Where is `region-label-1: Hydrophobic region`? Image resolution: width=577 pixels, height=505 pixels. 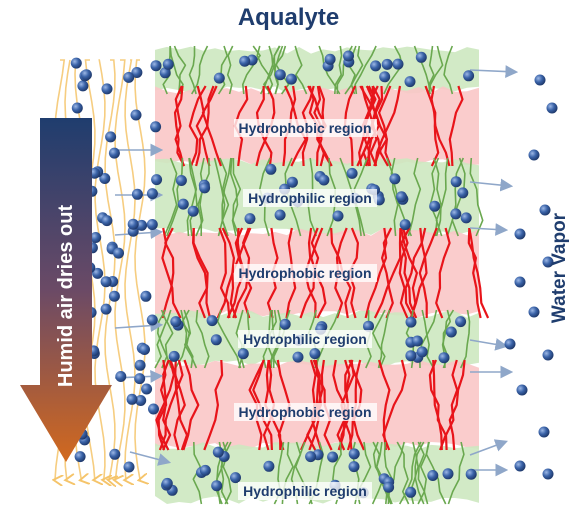
region-label-1: Hydrophobic region is located at coordinates (305, 128).